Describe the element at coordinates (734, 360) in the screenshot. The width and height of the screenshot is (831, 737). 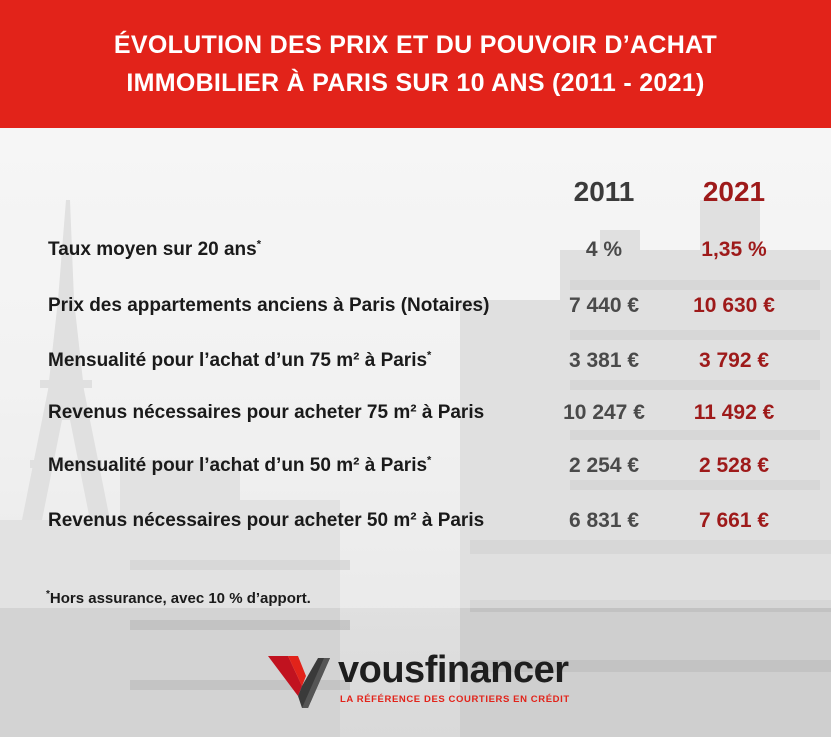
I see `value-2021: 3 792 €` at that location.